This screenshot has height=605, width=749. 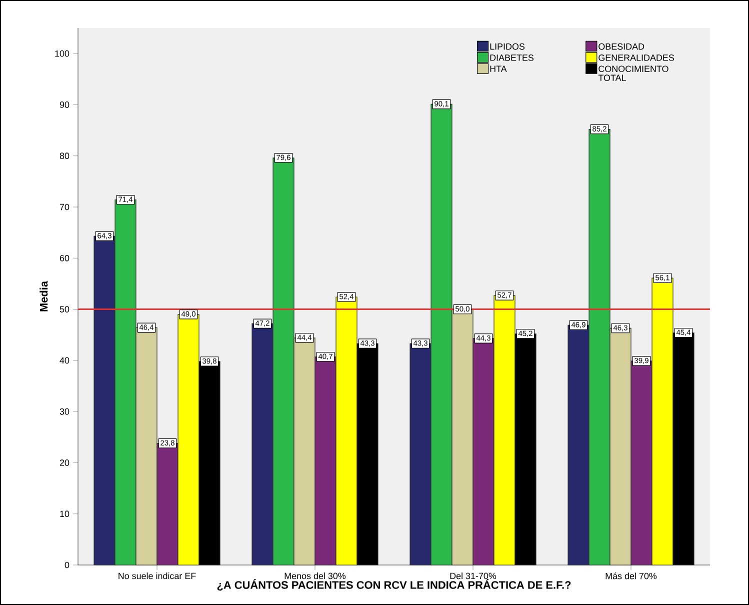 I want to click on x-tick-label: Menos del 30%, so click(x=315, y=576).